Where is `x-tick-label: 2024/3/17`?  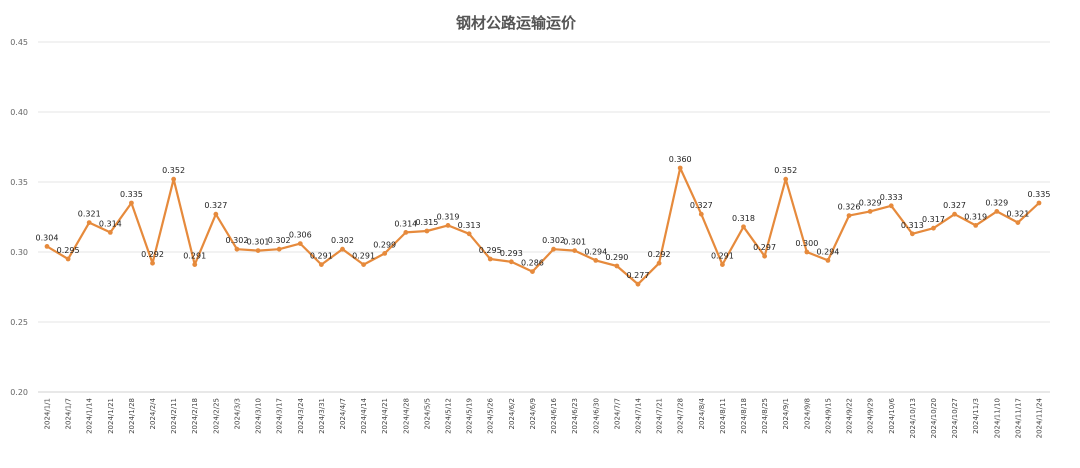 x-tick-label: 2024/3/17 is located at coordinates (280, 416).